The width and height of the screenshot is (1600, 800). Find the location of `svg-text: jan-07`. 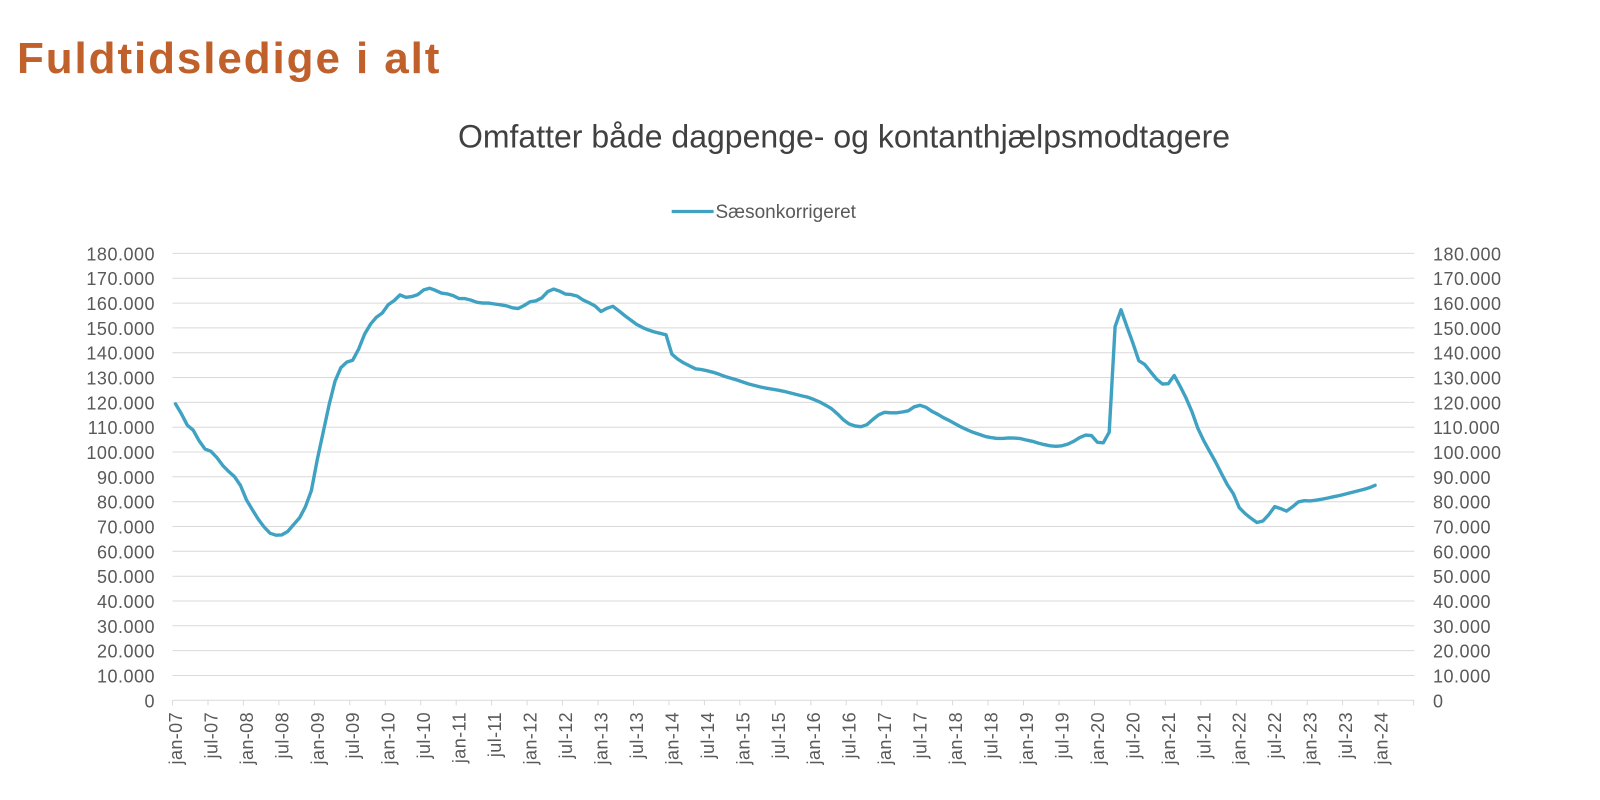

svg-text: jan-07 is located at coordinates (176, 738).